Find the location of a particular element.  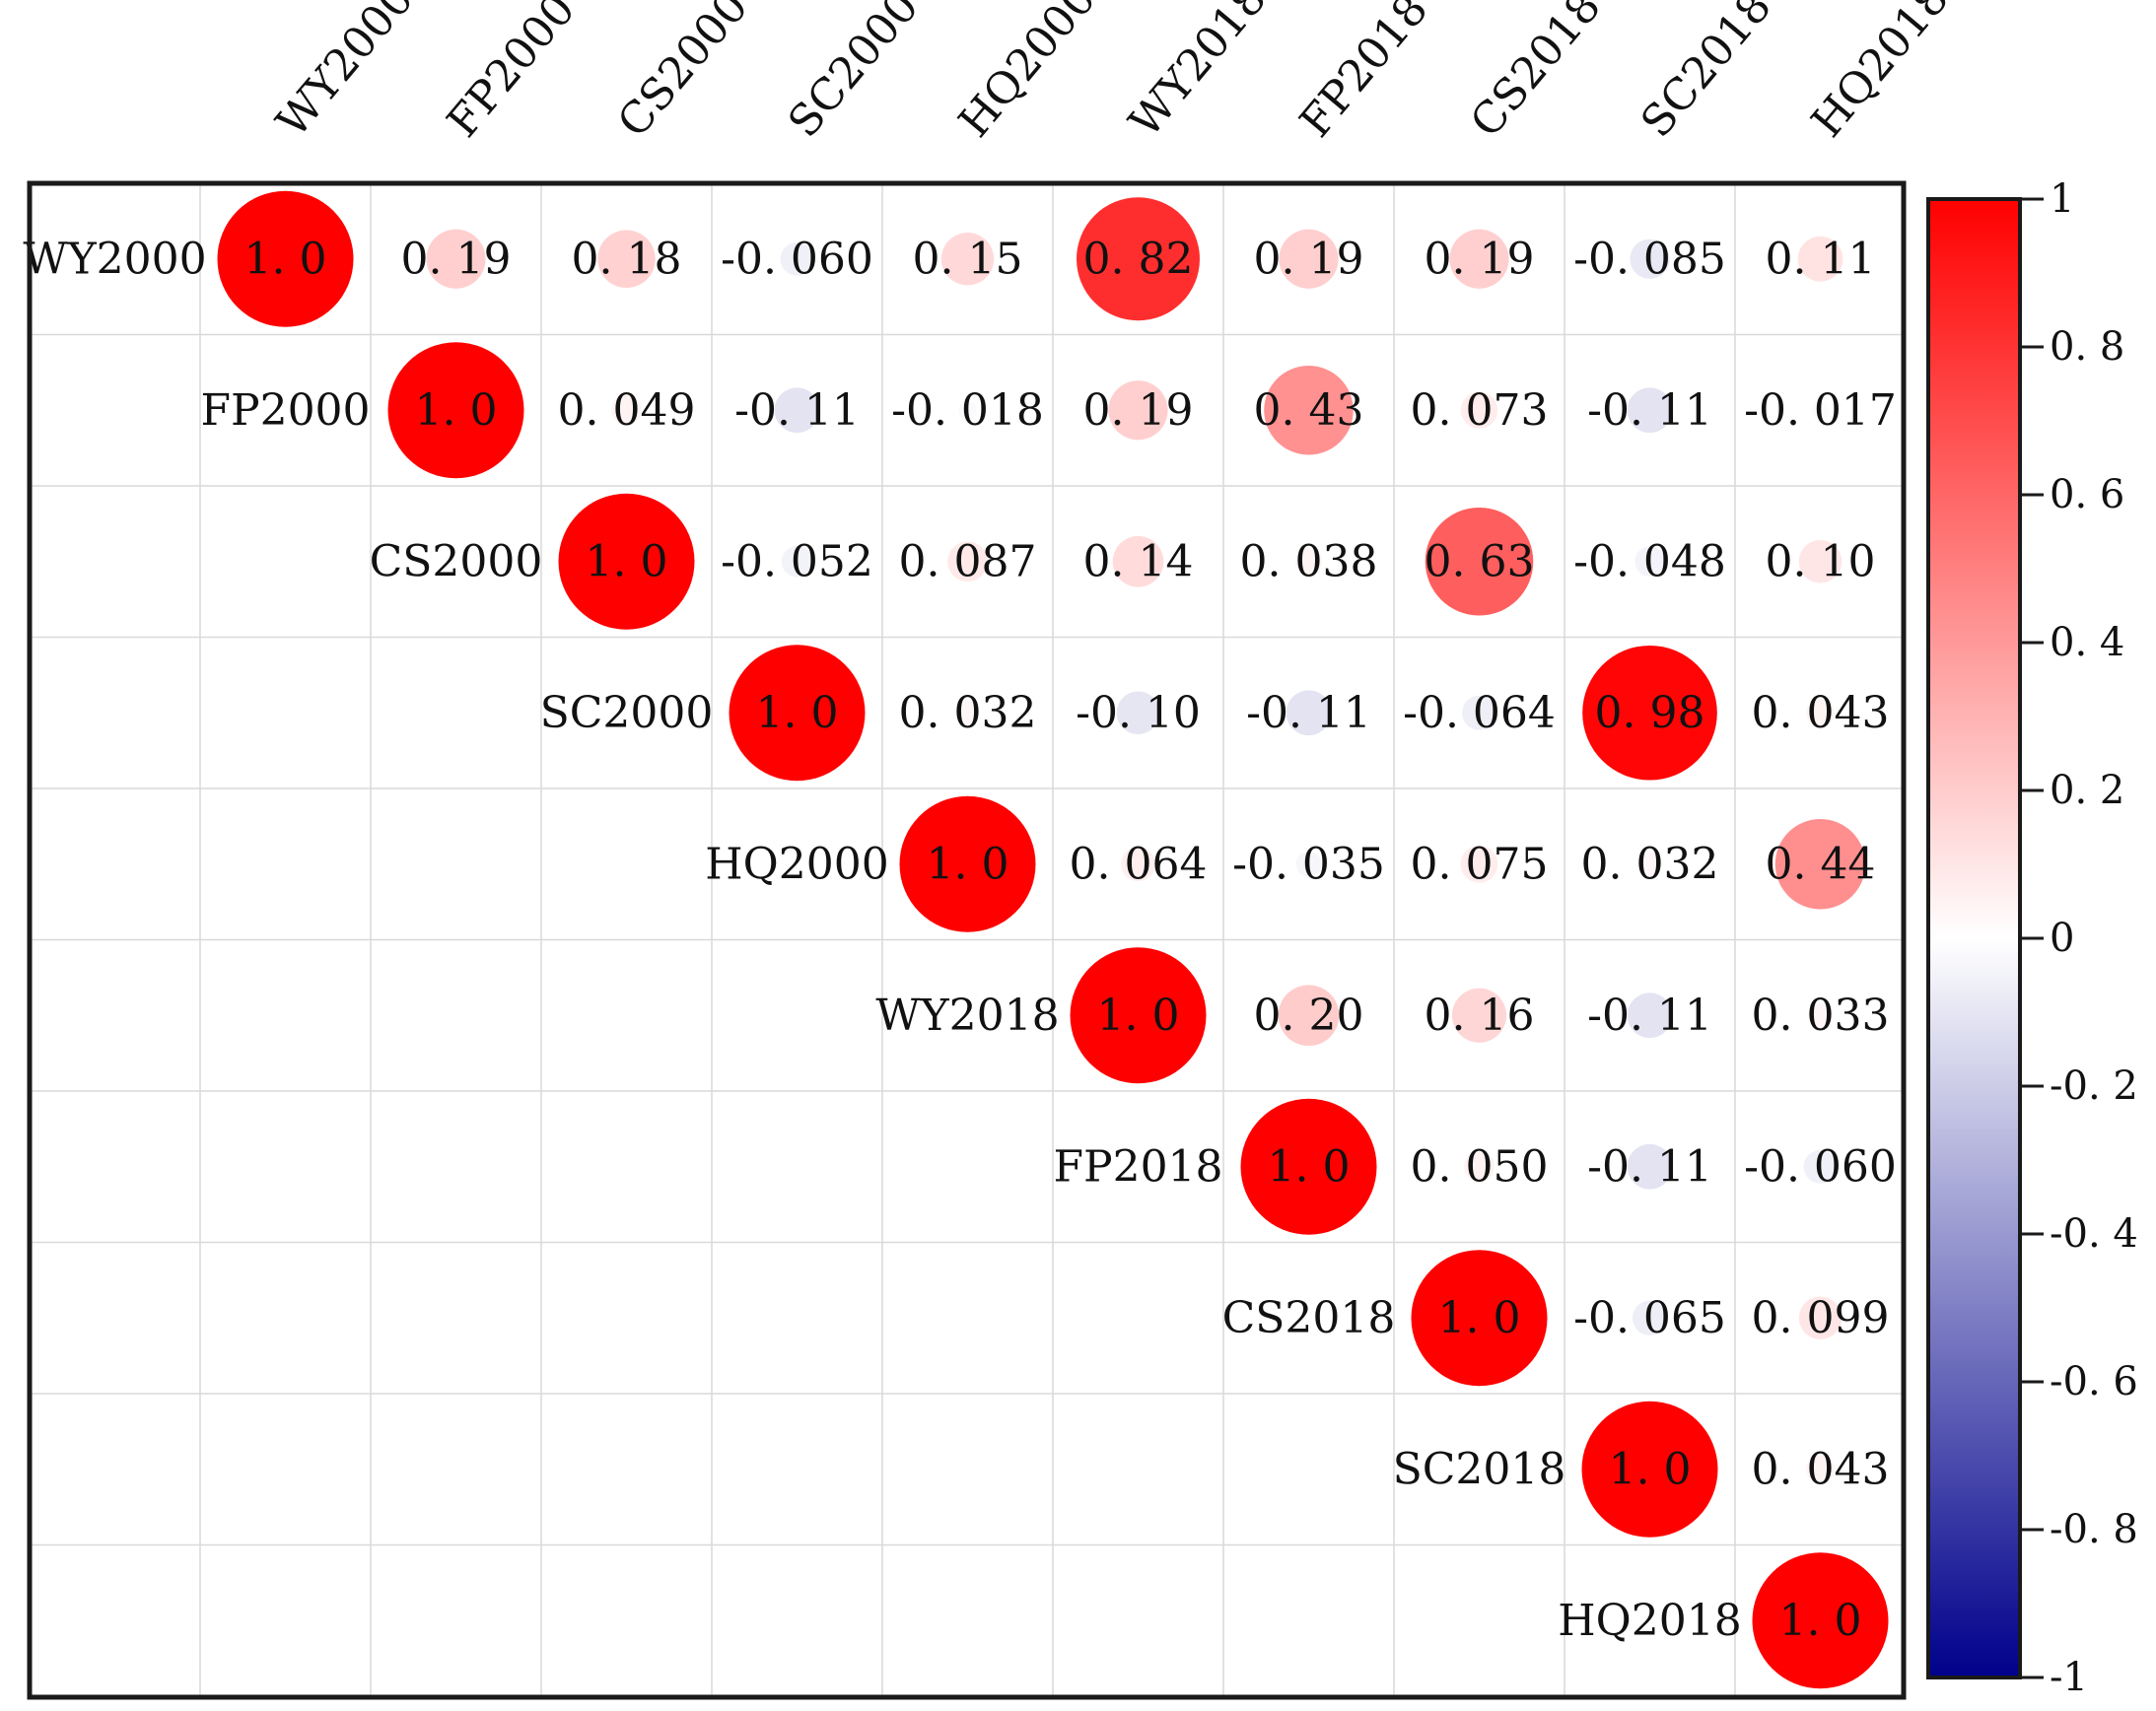

row-label-wy2000: WY2000 is located at coordinates (114, 259).